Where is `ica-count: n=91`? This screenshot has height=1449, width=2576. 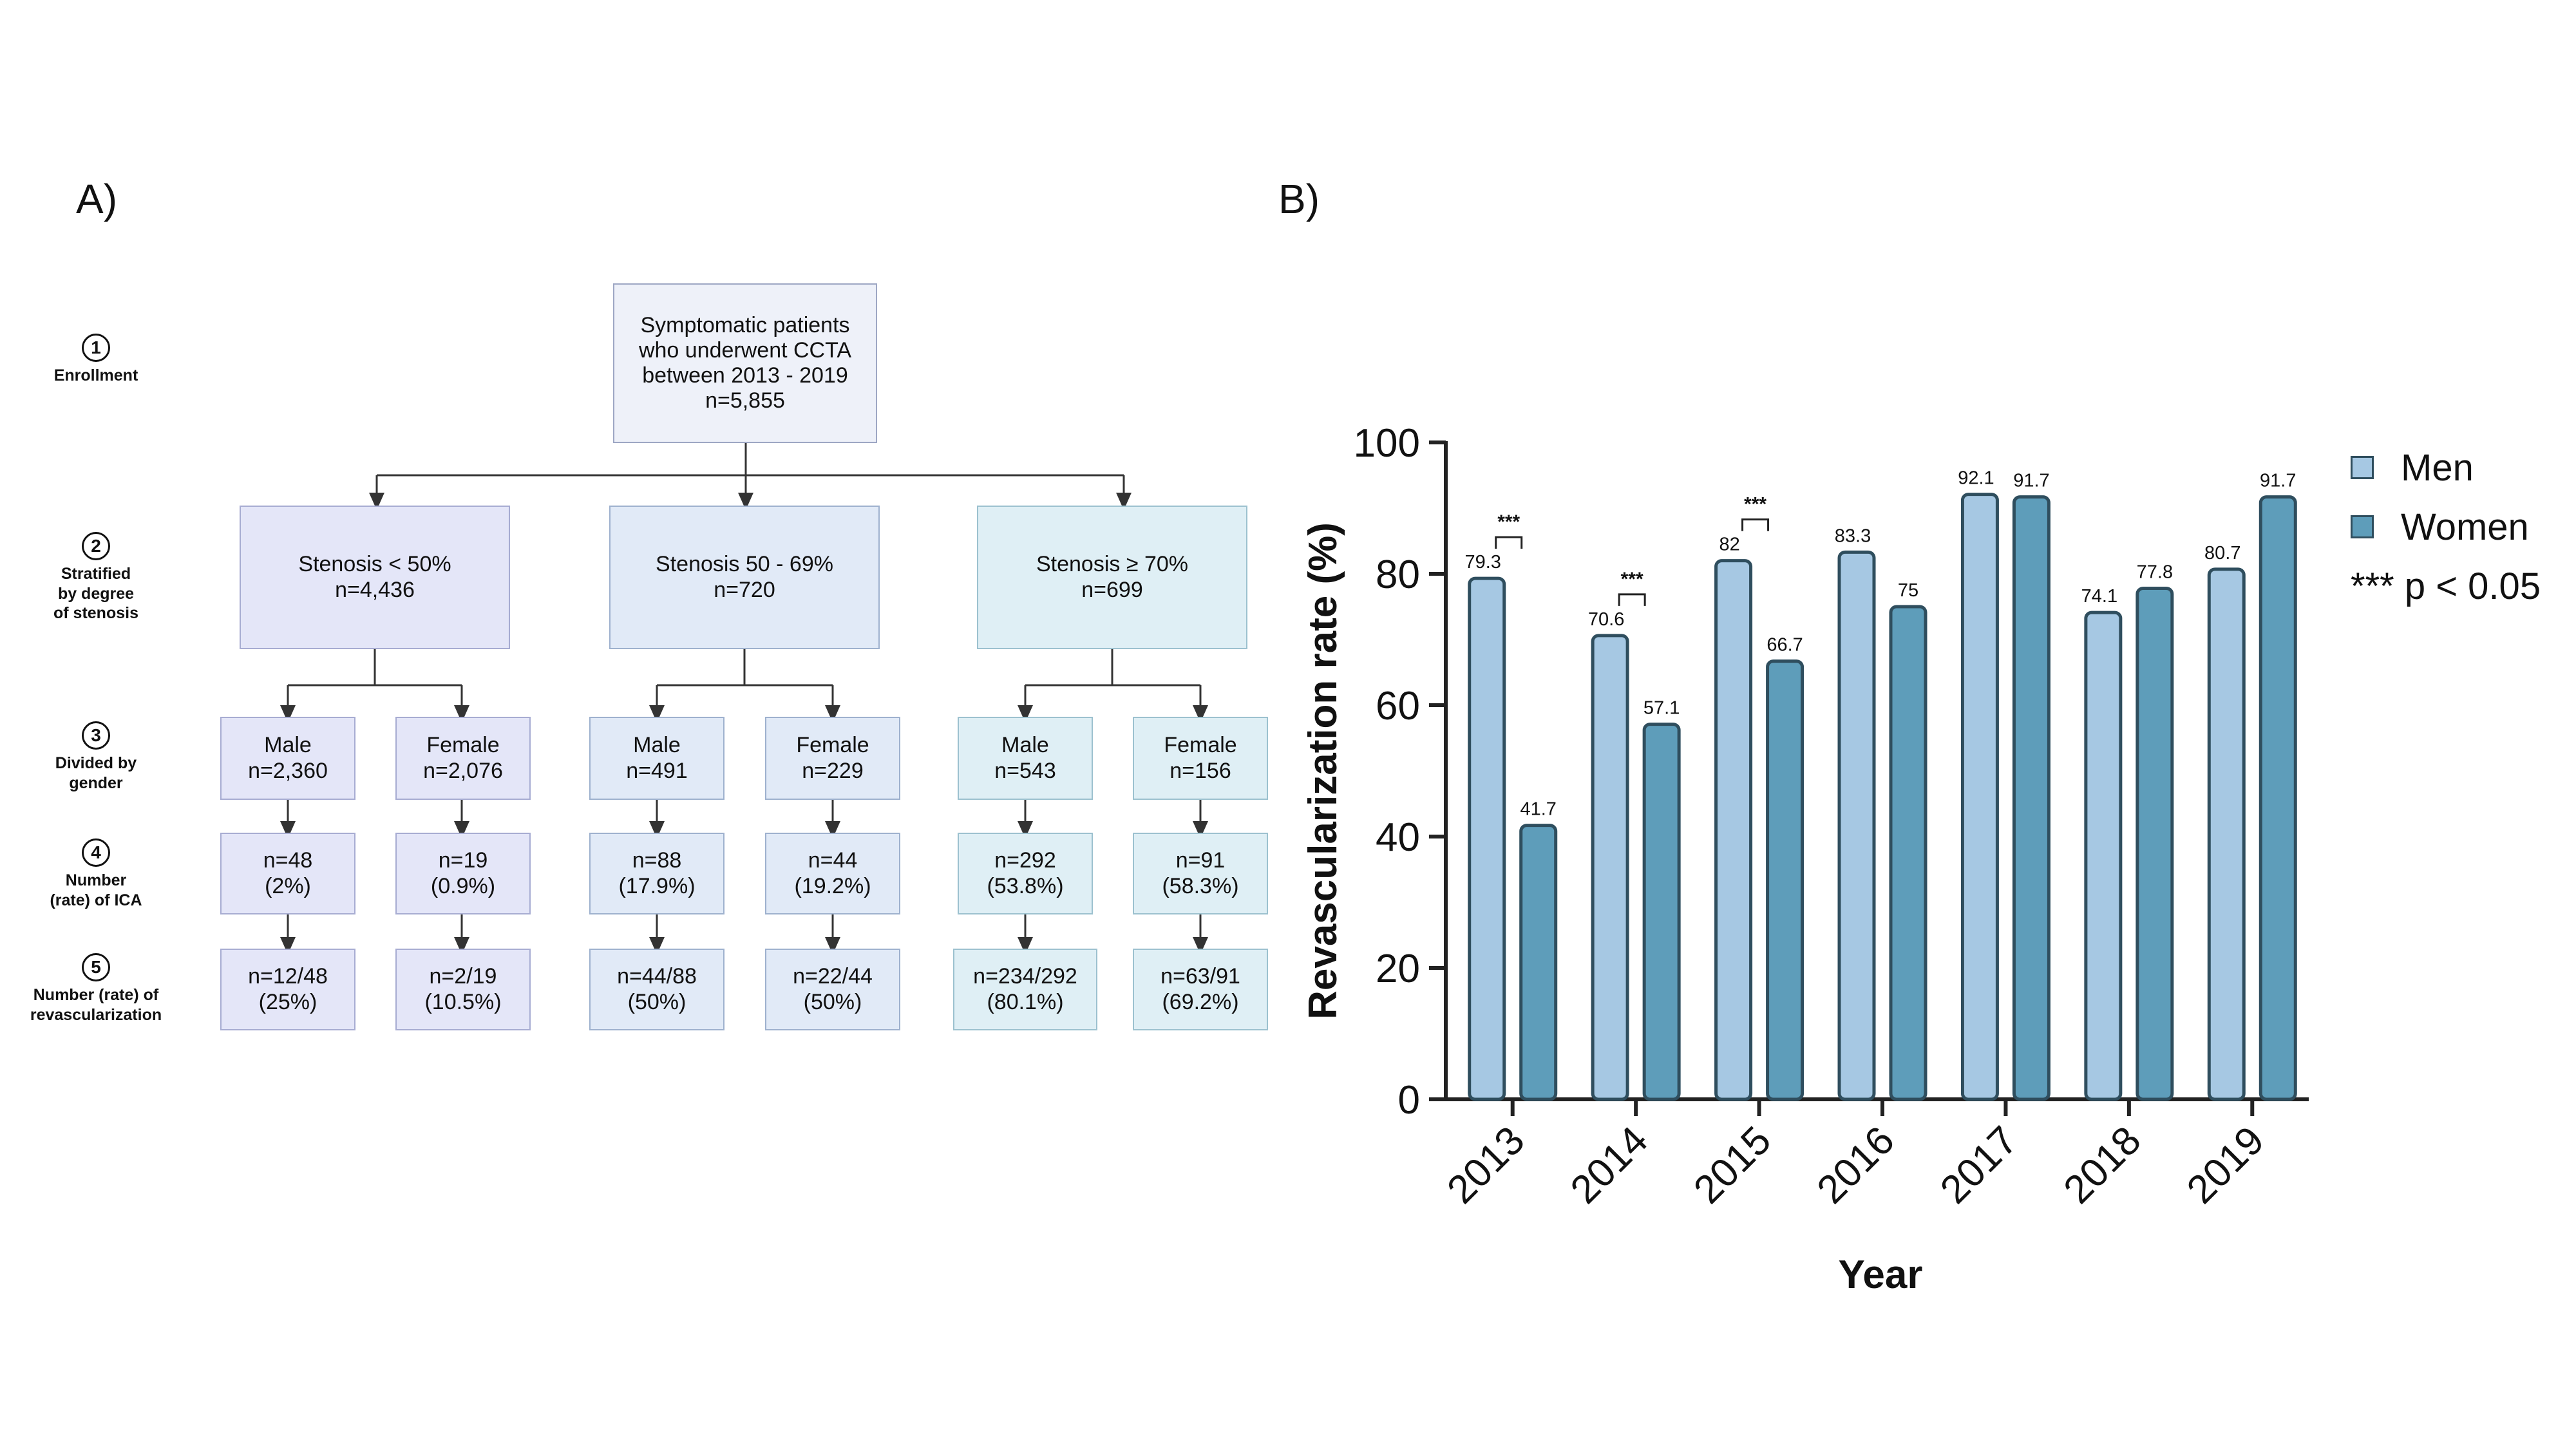
ica-count: n=91 is located at coordinates (1200, 860).